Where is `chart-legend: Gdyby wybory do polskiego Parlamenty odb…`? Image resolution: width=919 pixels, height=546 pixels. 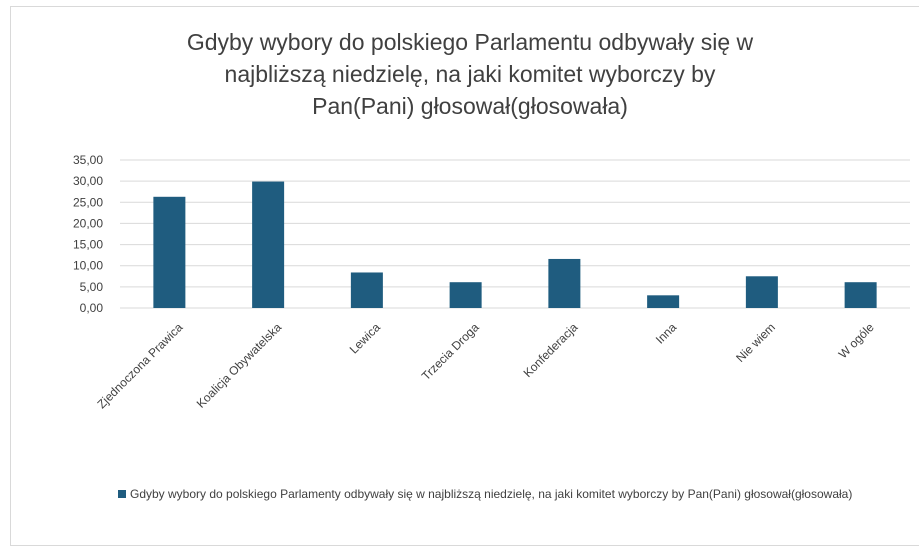 chart-legend: Gdyby wybory do polskiego Parlamenty odb… is located at coordinates (498, 494).